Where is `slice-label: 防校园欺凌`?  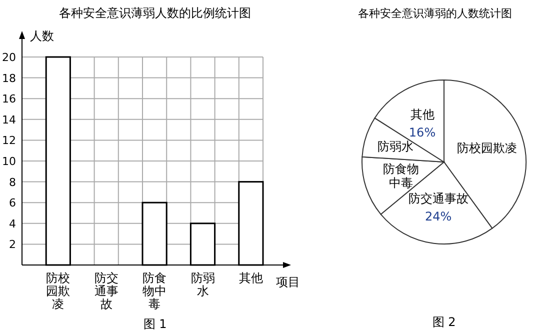
slice-label: 防校园欺凌 is located at coordinates (486, 148).